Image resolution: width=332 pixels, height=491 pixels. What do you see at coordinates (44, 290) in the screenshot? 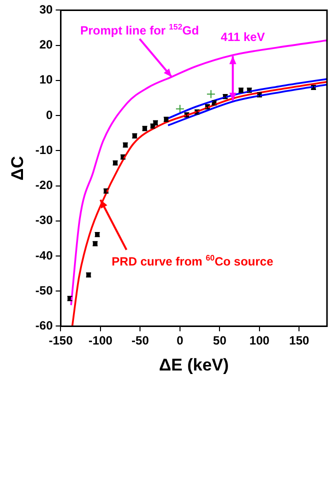
I see `y-tick-label: -50` at bounding box center [44, 290].